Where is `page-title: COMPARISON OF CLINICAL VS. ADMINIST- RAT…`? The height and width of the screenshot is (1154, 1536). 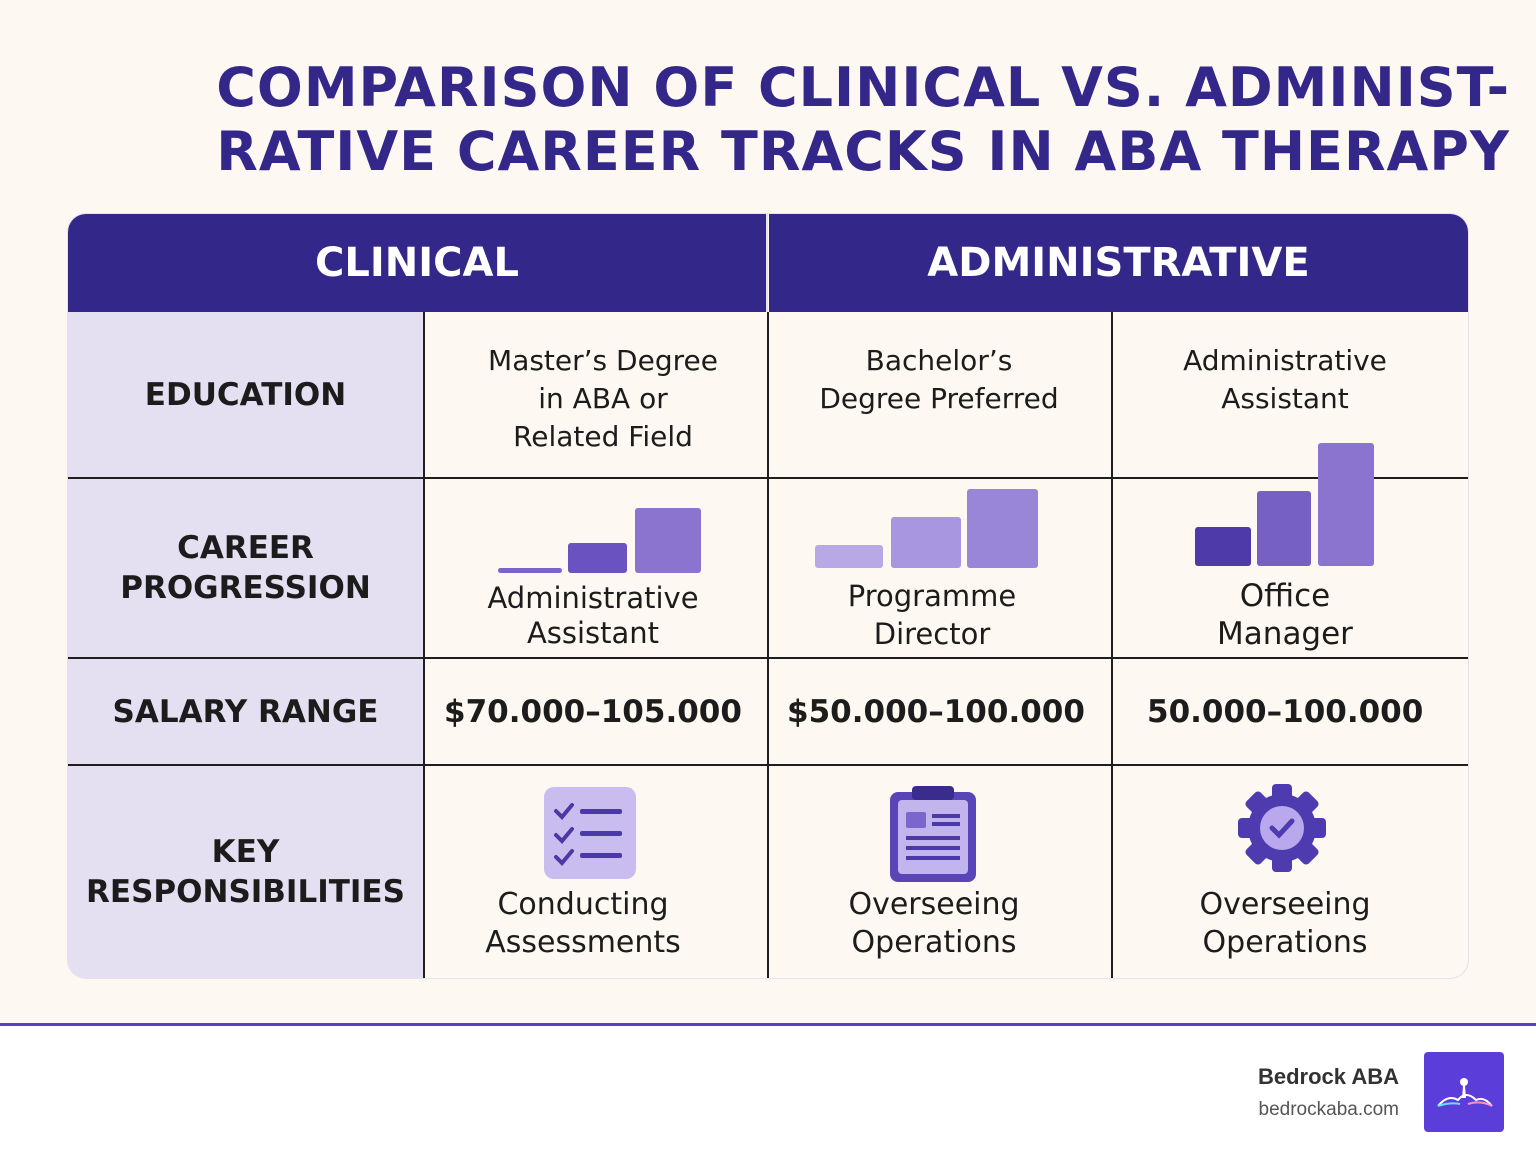 page-title: COMPARISON OF CLINICAL VS. ADMINIST- RAT… is located at coordinates (830, 120).